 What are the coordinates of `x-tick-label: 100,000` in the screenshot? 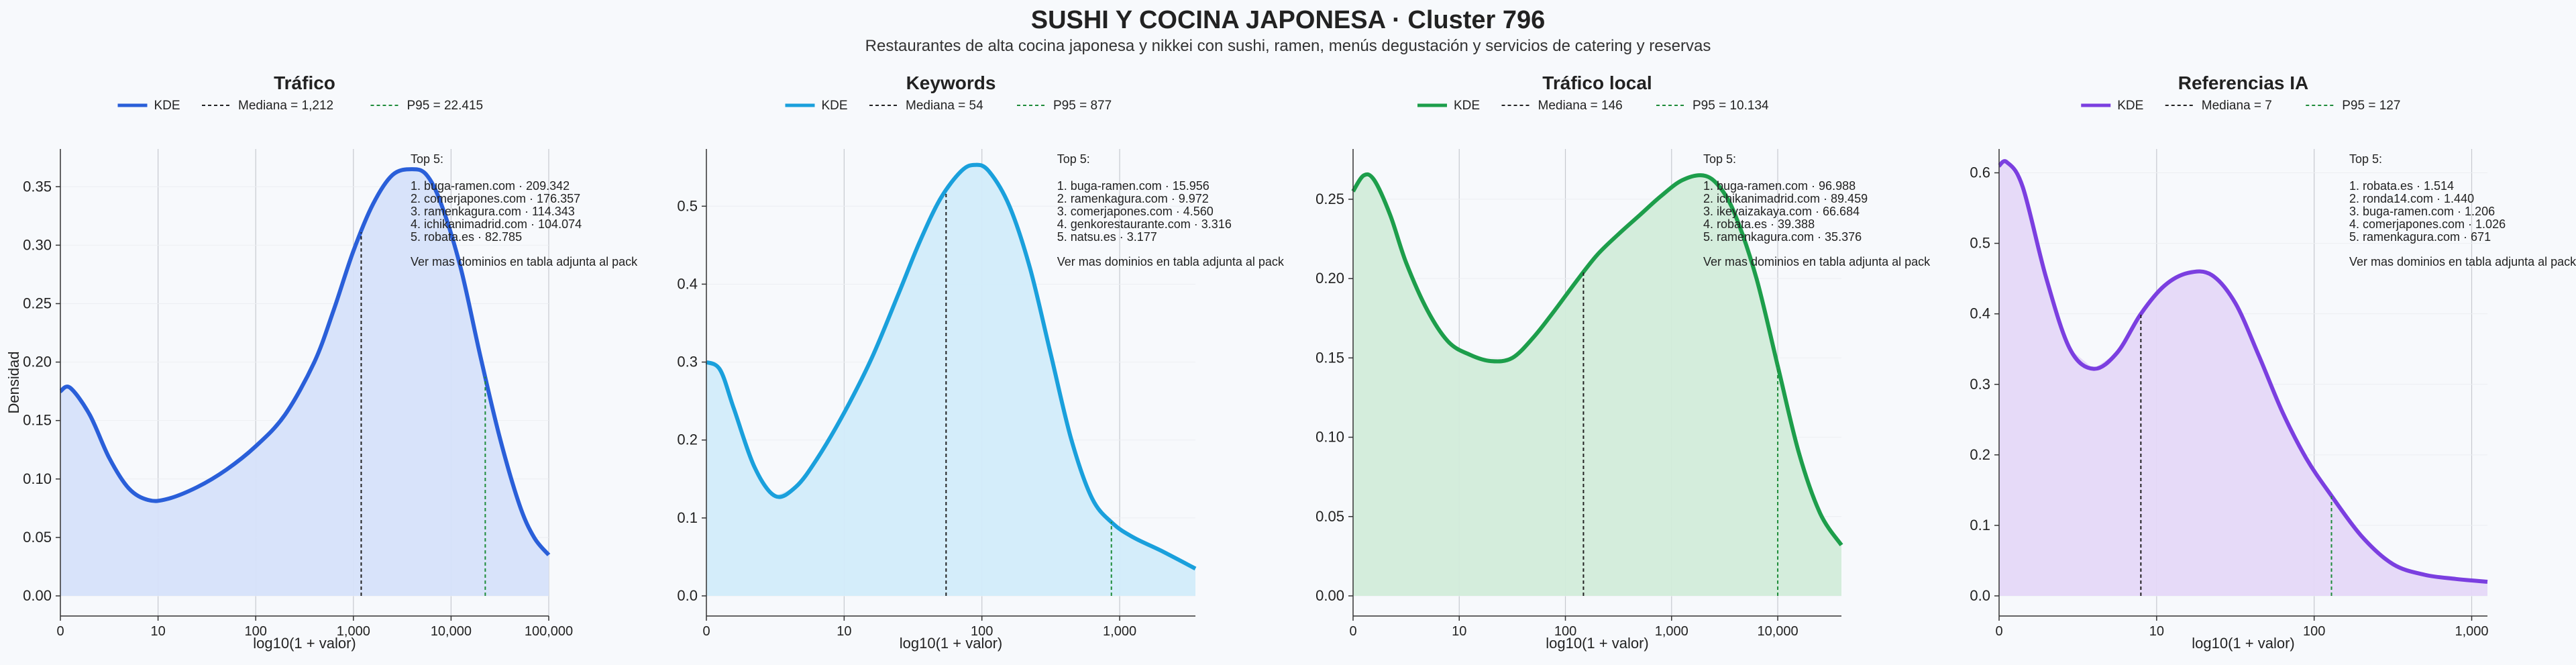 It's located at (549, 631).